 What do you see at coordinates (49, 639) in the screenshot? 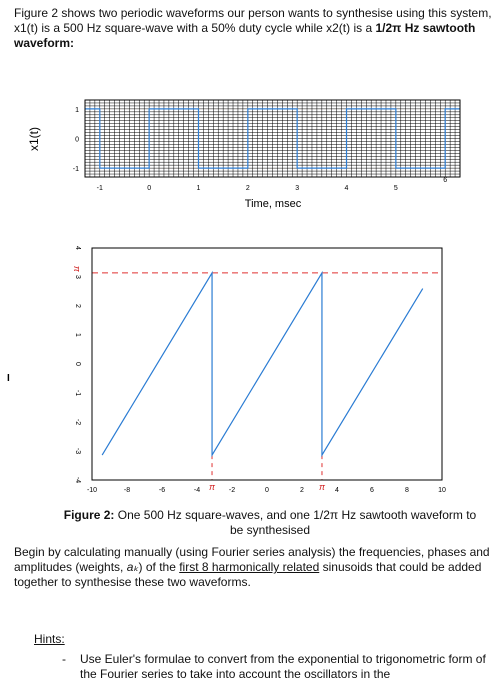
I see `hints-heading: Hints:` at bounding box center [49, 639].